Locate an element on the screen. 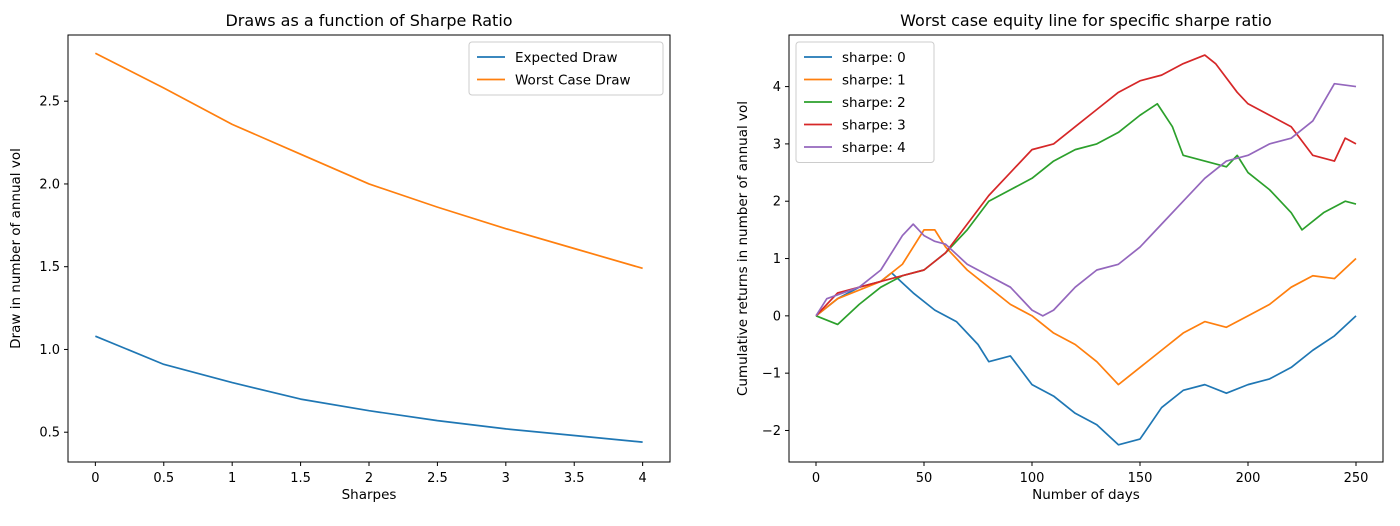 The width and height of the screenshot is (1400, 526). x-tick-label: 150 is located at coordinates (1140, 478).